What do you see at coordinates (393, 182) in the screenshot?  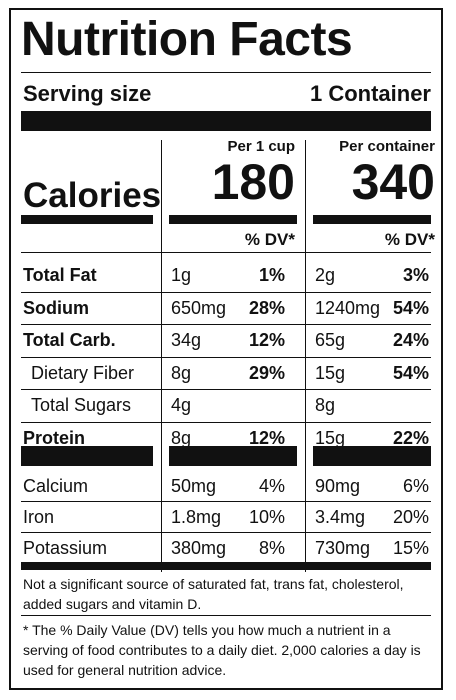 I see `per-container-calories: 340` at bounding box center [393, 182].